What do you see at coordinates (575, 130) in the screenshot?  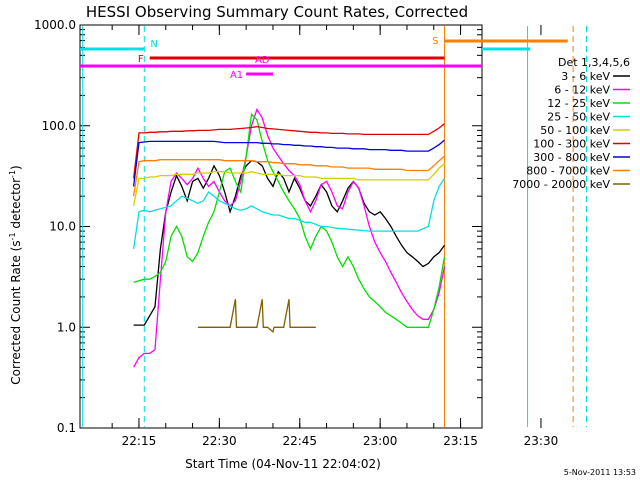 I see `legend-entry-label: 50 - 100 keV` at bounding box center [575, 130].